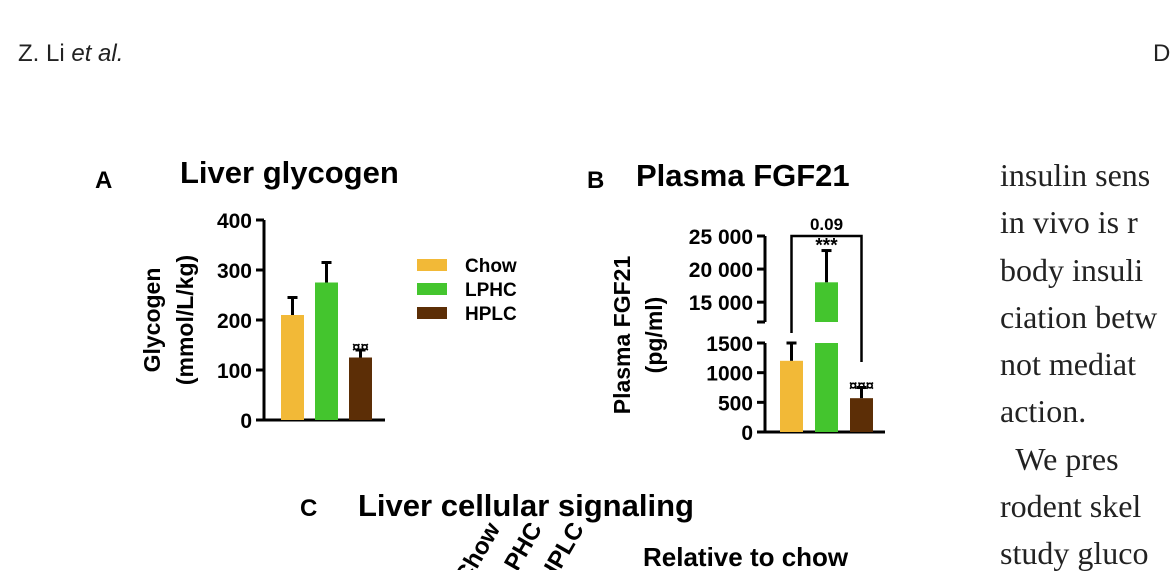 This screenshot has width=1175, height=578. What do you see at coordinates (1071, 506) in the screenshot?
I see `text-line: rodent skel` at bounding box center [1071, 506].